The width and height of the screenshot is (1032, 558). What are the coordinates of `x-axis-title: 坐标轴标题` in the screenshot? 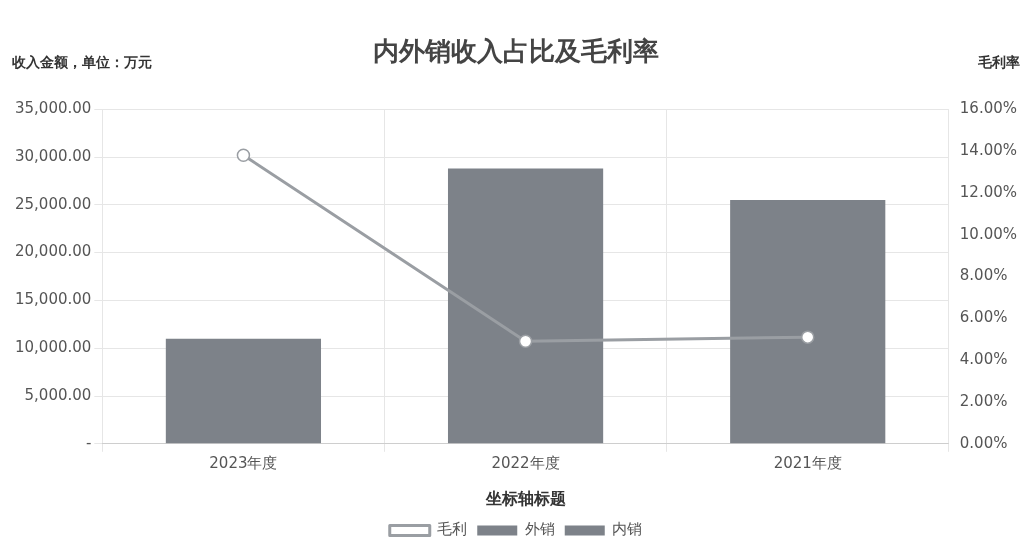 It's located at (525, 498).